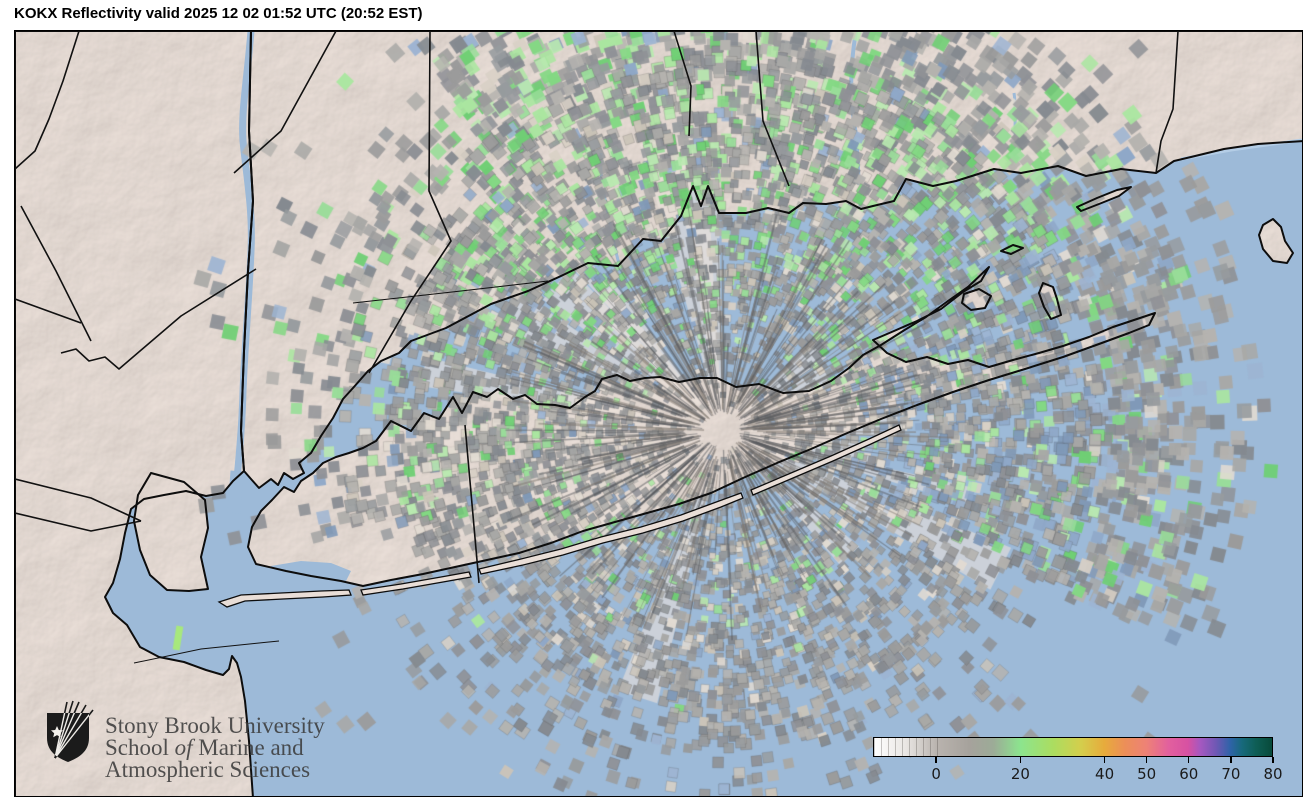  I want to click on shield-body, so click(68, 737).